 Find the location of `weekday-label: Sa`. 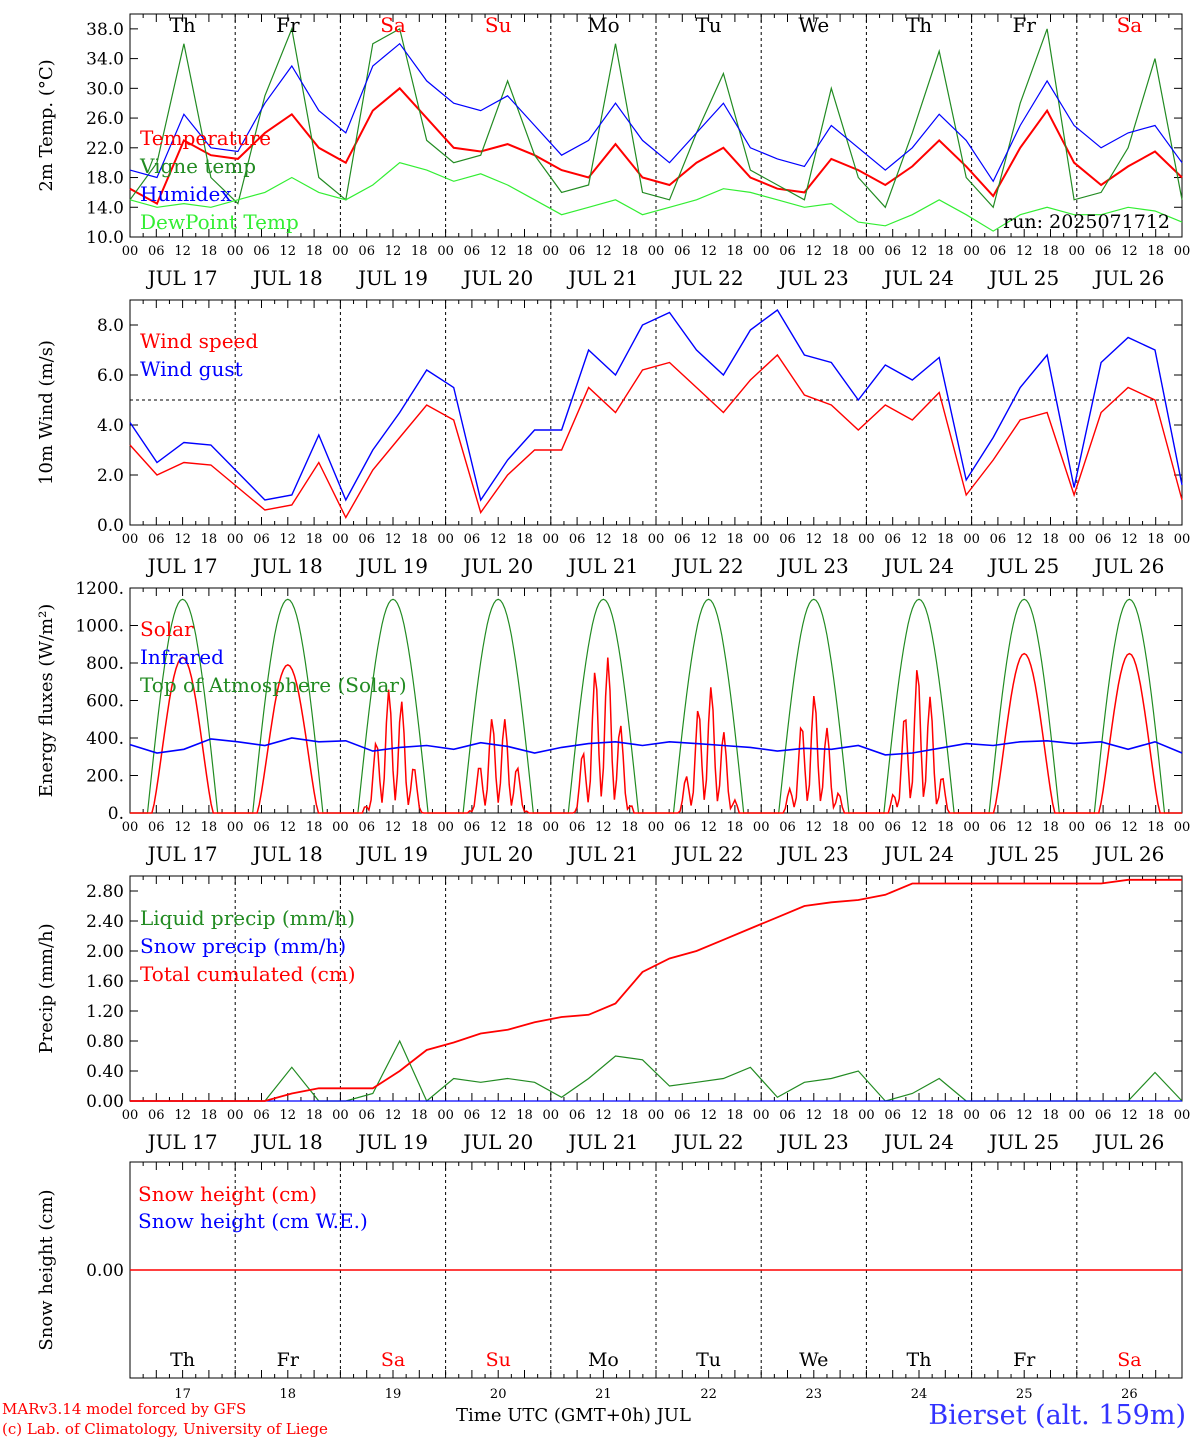

weekday-label: Sa is located at coordinates (1130, 25).